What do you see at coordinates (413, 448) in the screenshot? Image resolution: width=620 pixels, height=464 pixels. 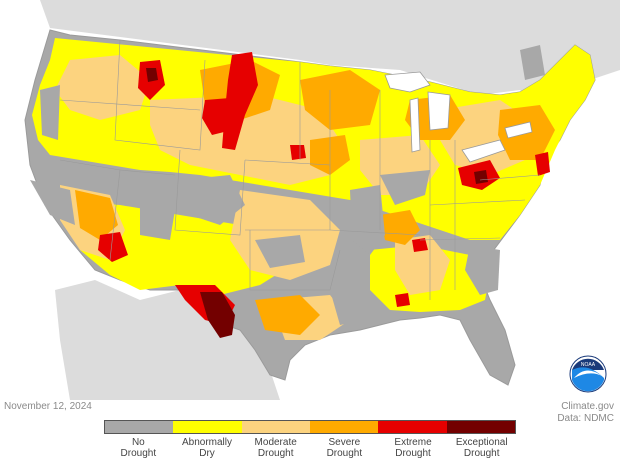 I see `legend-label-extreme-drought: Extreme Drought` at bounding box center [413, 448].